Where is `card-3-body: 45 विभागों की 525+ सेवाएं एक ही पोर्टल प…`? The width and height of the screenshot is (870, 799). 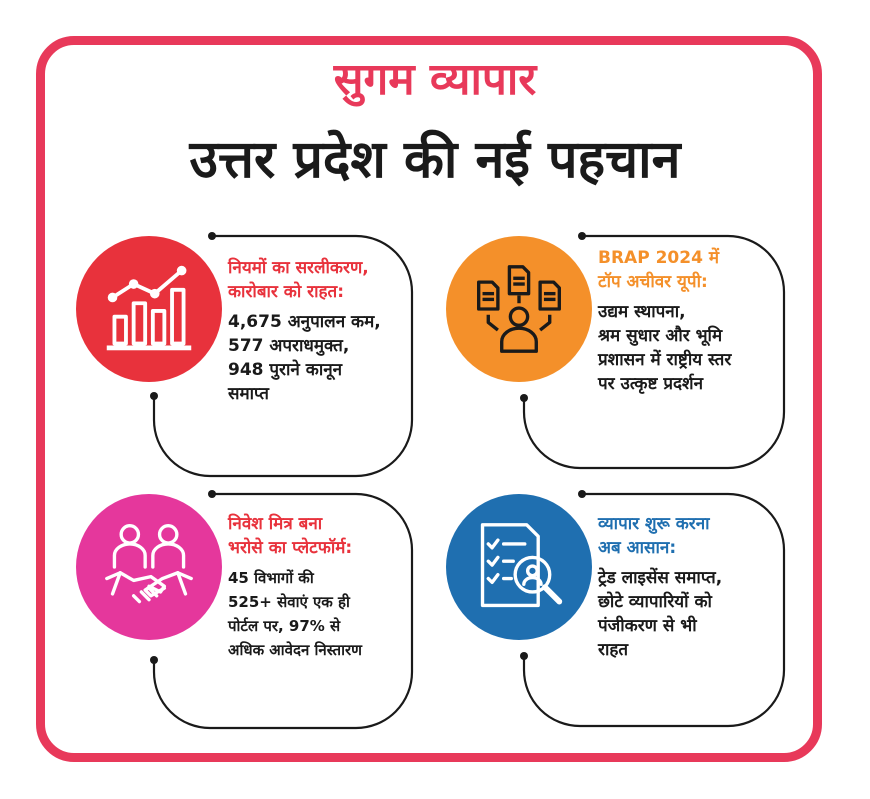 card-3-body: 45 विभागों की 525+ सेवाएं एक ही पोर्टल प… is located at coordinates (295, 614).